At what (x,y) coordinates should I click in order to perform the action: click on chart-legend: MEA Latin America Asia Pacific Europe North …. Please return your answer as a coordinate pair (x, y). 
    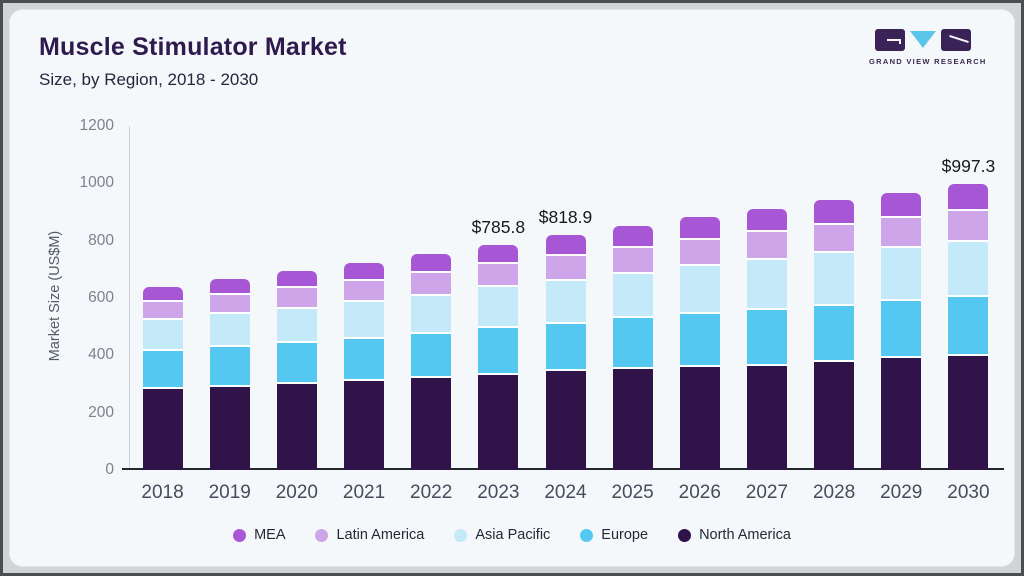
    Looking at the image, I should click on (512, 535).